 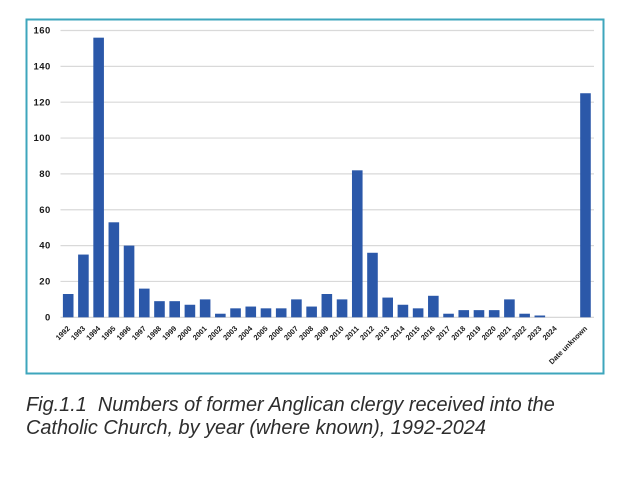 What do you see at coordinates (45, 174) in the screenshot?
I see `svg-text: 80` at bounding box center [45, 174].